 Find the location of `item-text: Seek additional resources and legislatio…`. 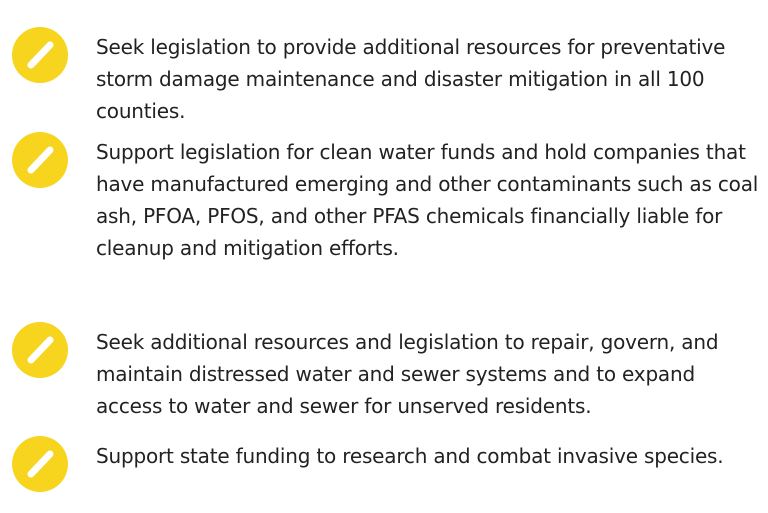

item-text: Seek additional resources and legislatio… is located at coordinates (407, 374).